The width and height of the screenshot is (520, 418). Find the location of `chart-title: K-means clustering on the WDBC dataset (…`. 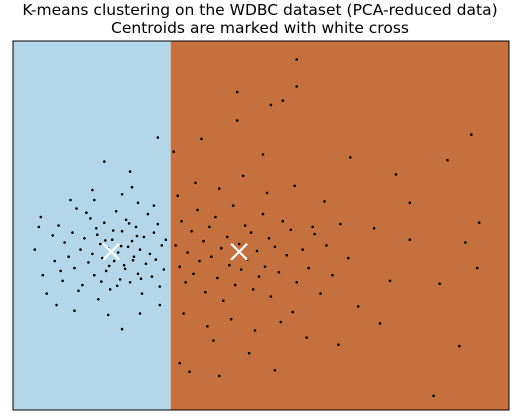

chart-title: K-means clustering on the WDBC dataset (… is located at coordinates (259, 10).